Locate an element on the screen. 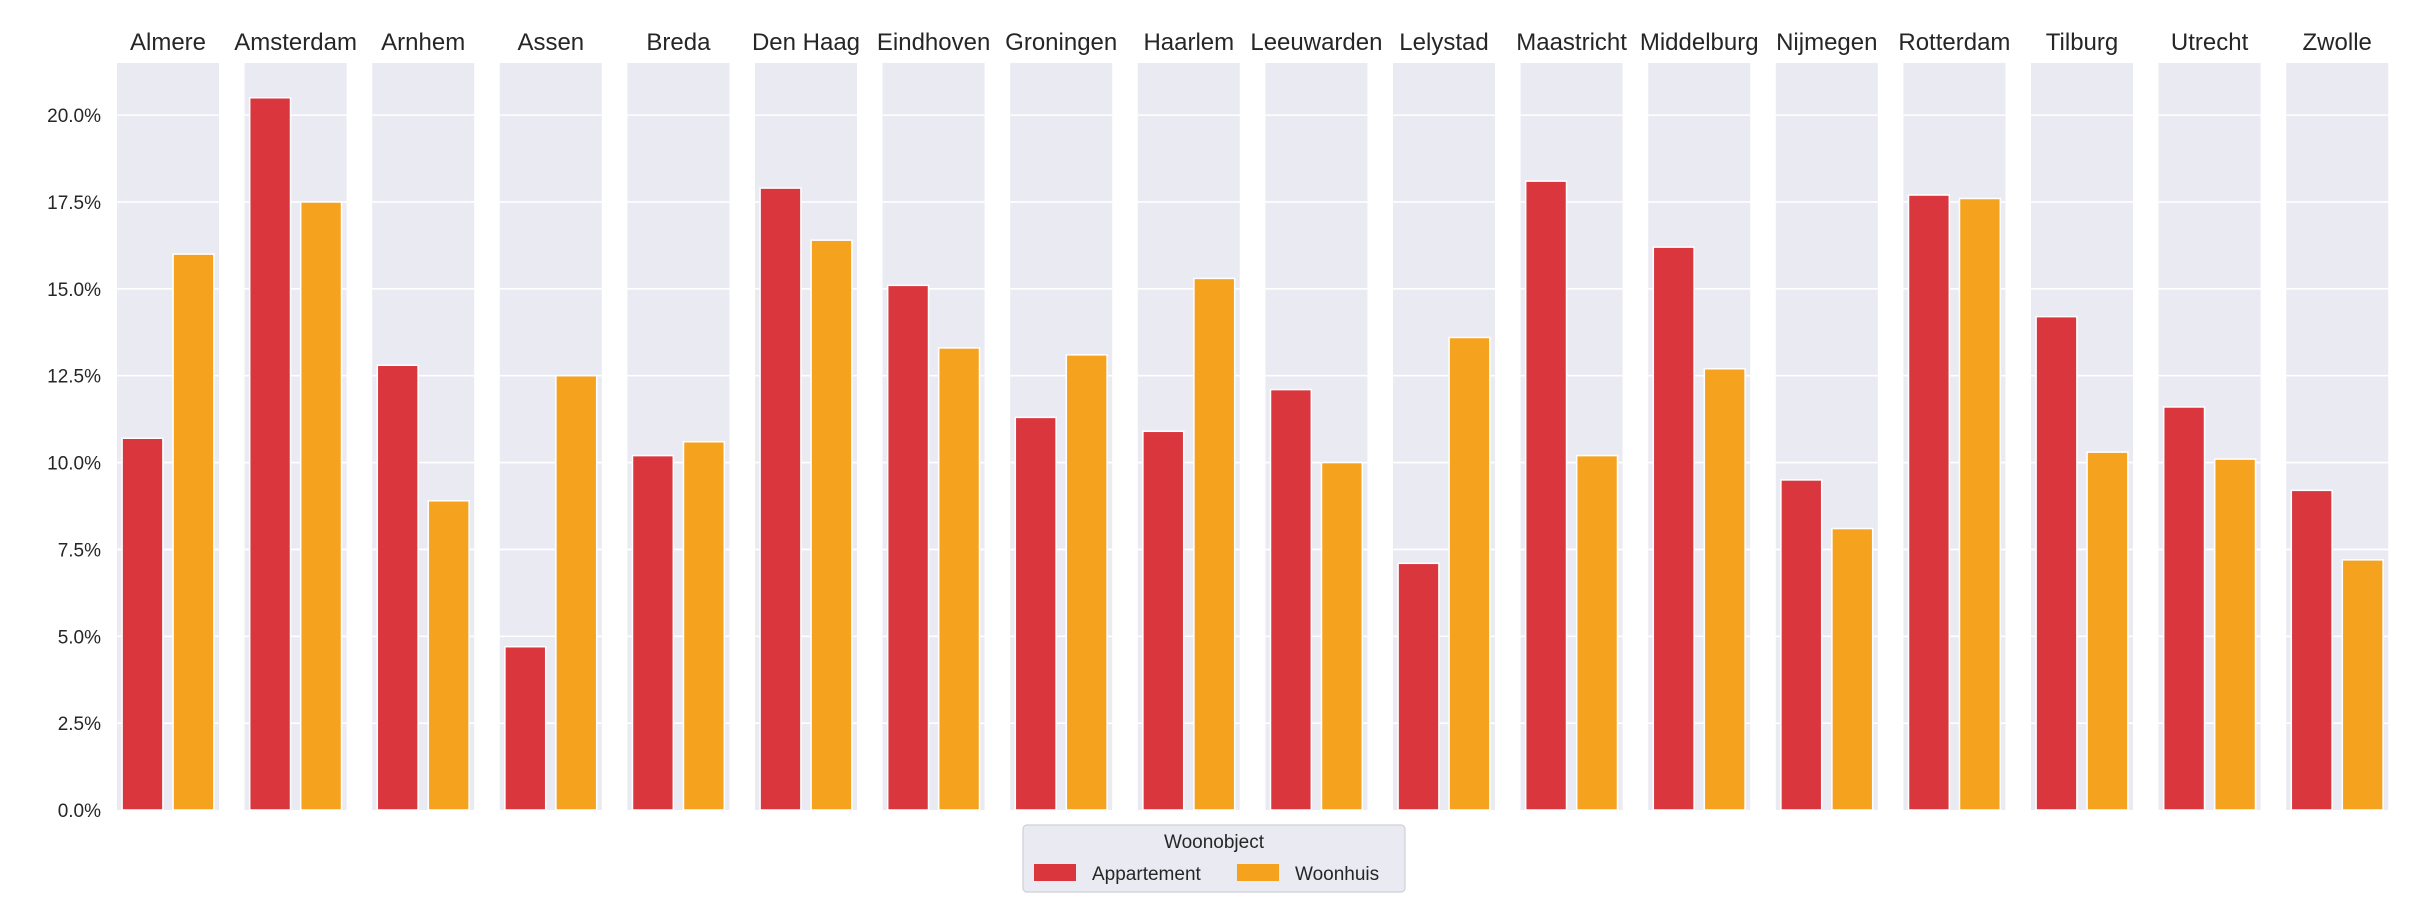 Image resolution: width=2424 pixels, height=919 pixels. facet-panel-assen: Assen is located at coordinates (550, 420).